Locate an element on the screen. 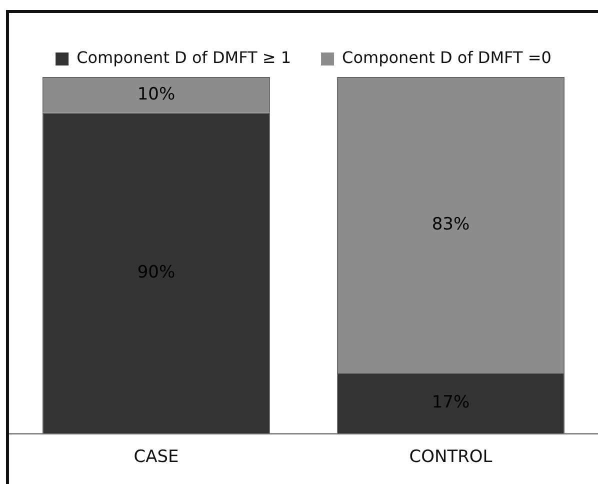  x-tick-label: CONTROL is located at coordinates (451, 457).